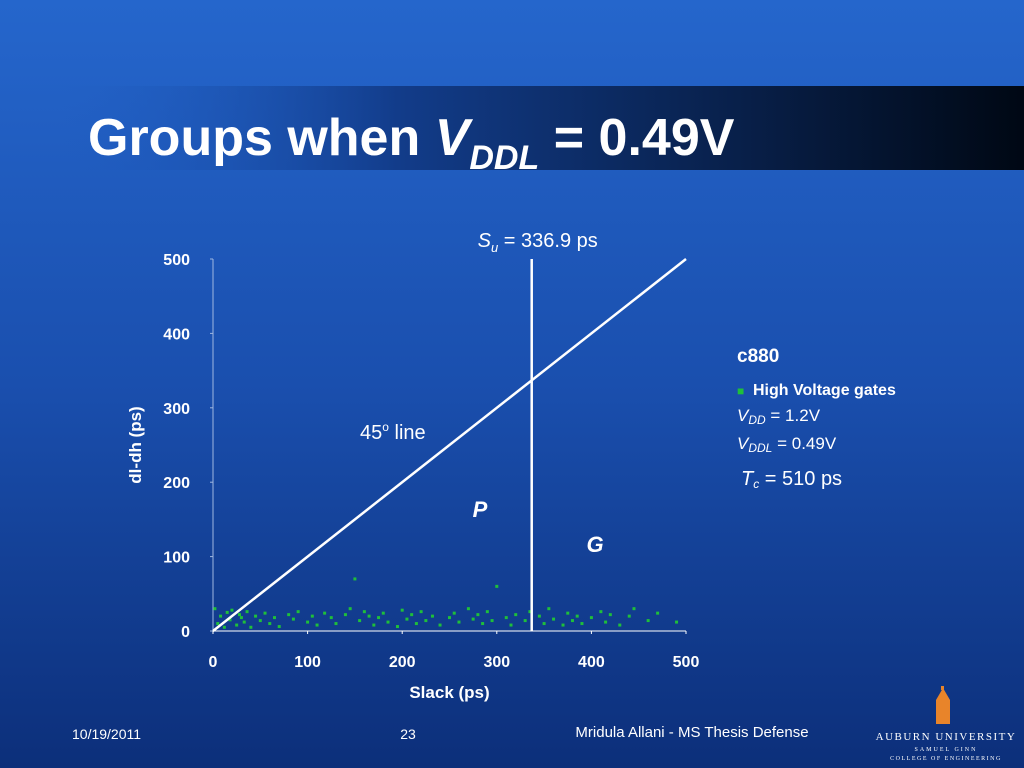 The height and width of the screenshot is (768, 1024). I want to click on threshold-label: Su = 336.9 ps, so click(538, 242).